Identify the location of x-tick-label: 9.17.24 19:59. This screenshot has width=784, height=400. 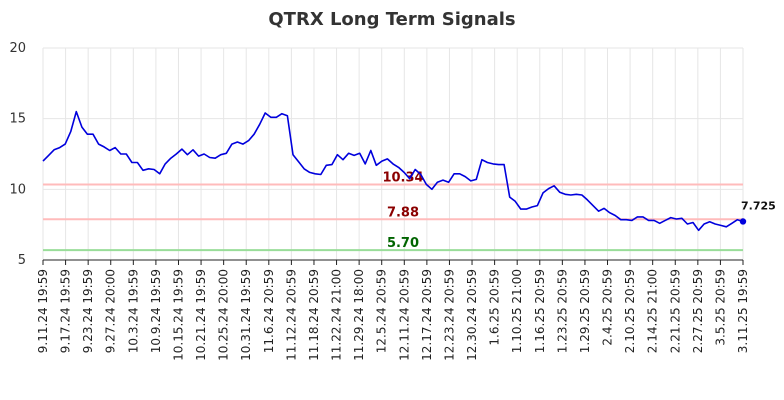
(66, 311).